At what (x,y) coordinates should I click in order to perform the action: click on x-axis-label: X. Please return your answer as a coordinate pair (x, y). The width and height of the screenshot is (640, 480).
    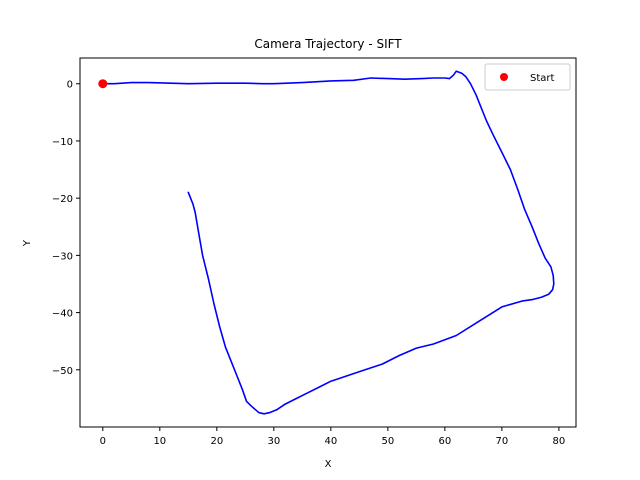
    Looking at the image, I should click on (328, 464).